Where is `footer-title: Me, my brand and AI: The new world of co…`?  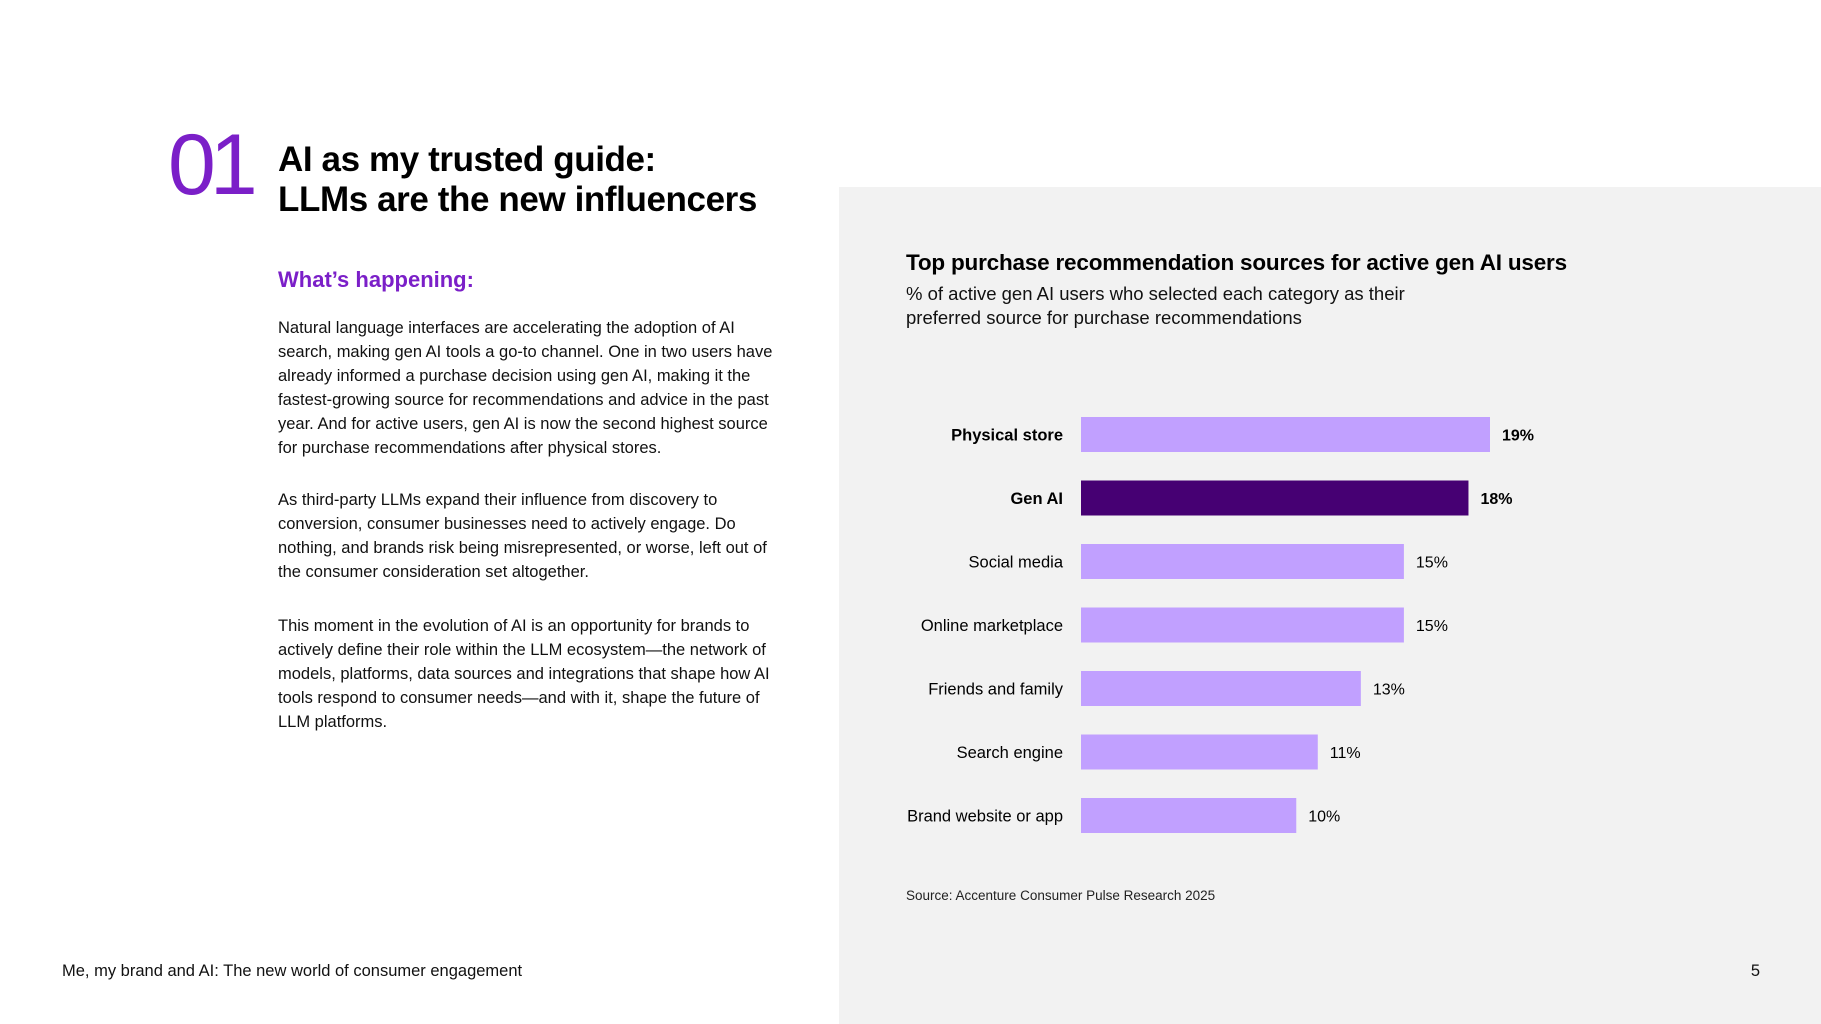 footer-title: Me, my brand and AI: The new world of co… is located at coordinates (292, 971).